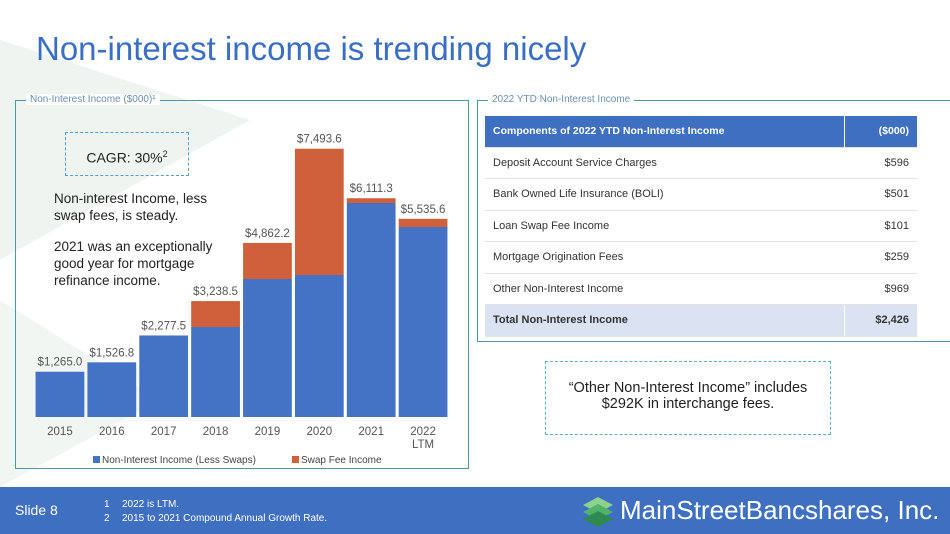 Image resolution: width=950 pixels, height=534 pixels. I want to click on total-cell: Total Non-Interest Income, so click(665, 320).